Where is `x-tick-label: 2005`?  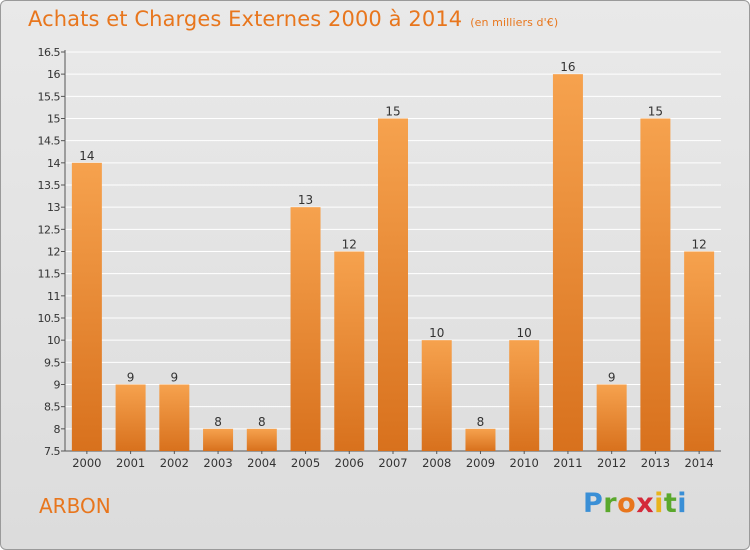
x-tick-label: 2005 is located at coordinates (305, 463).